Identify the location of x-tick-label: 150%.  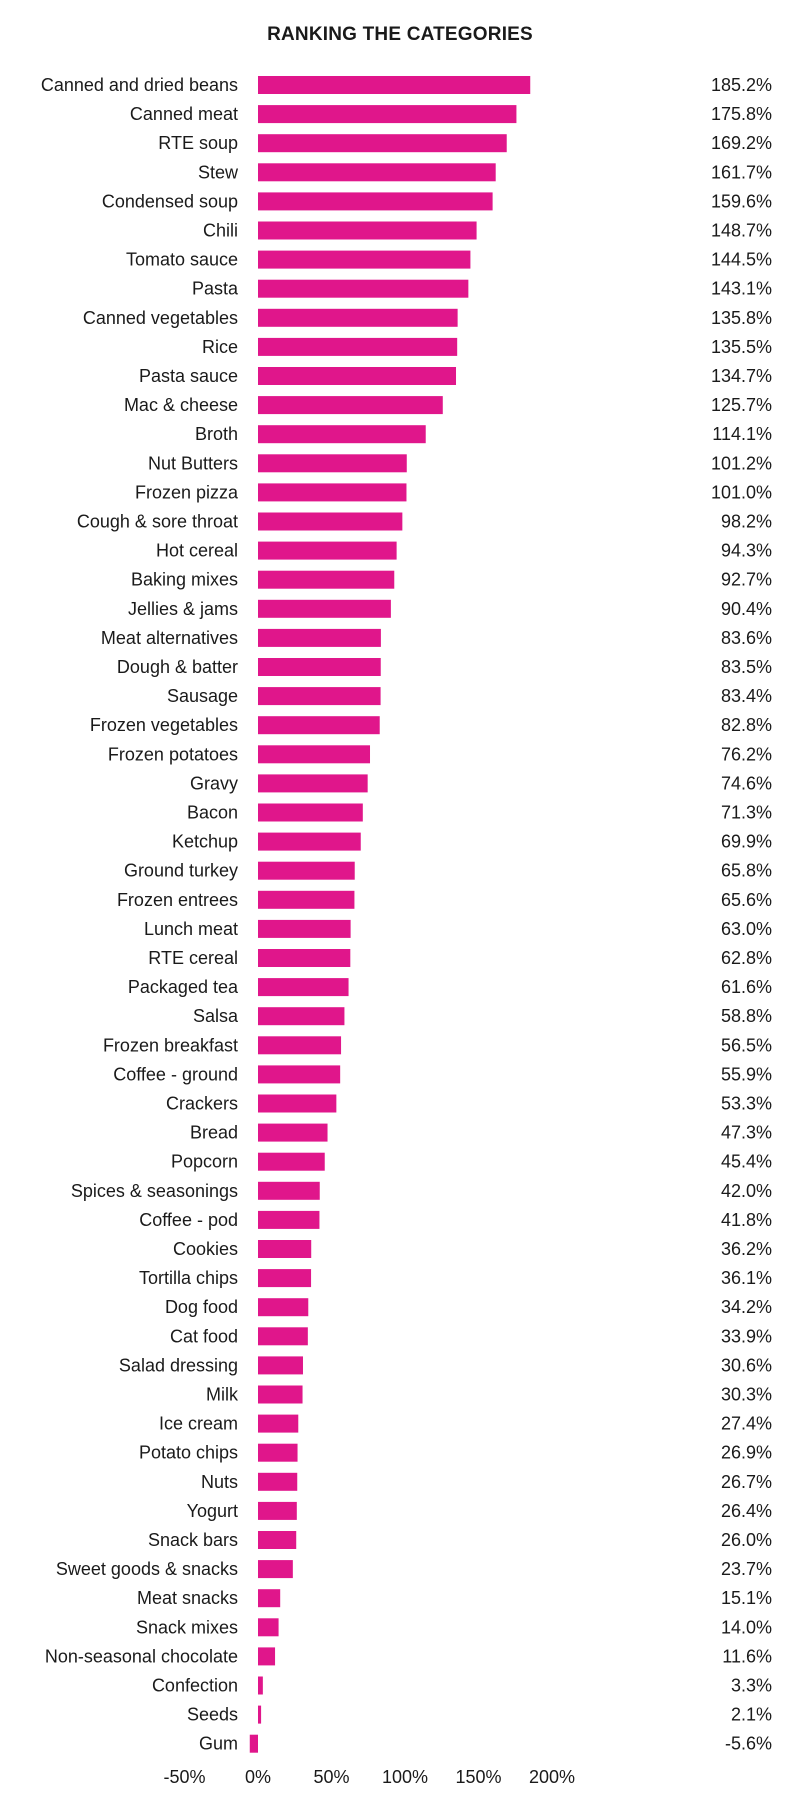
(478, 1777).